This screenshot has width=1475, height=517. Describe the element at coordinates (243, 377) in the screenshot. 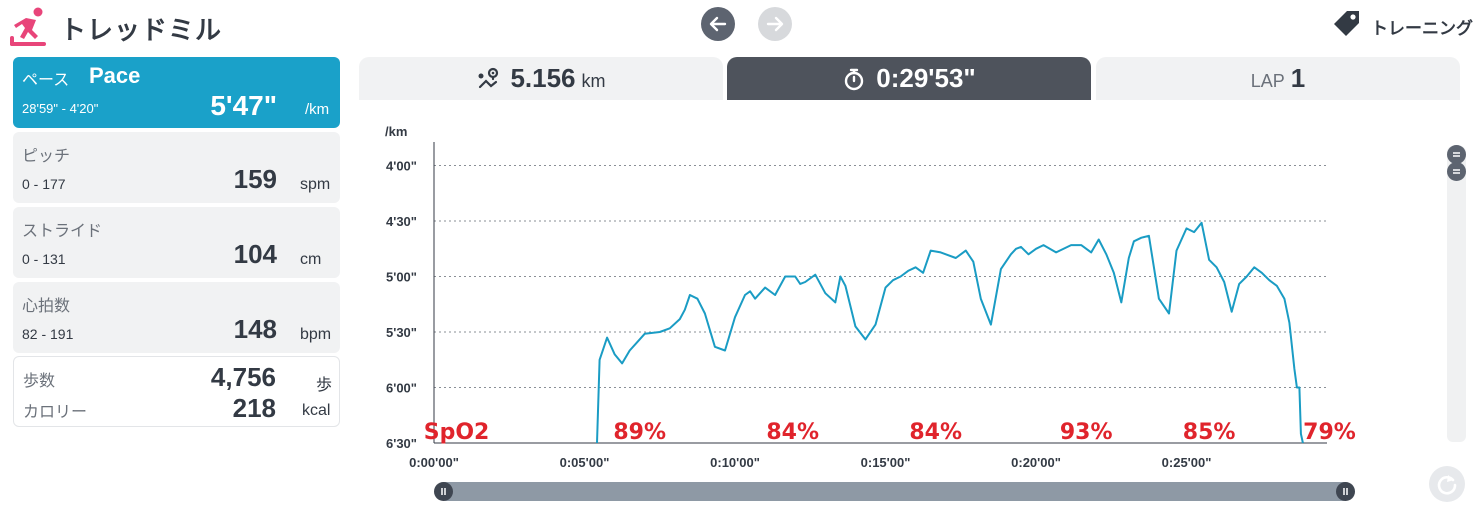

I see `steps-value: 4,756` at that location.